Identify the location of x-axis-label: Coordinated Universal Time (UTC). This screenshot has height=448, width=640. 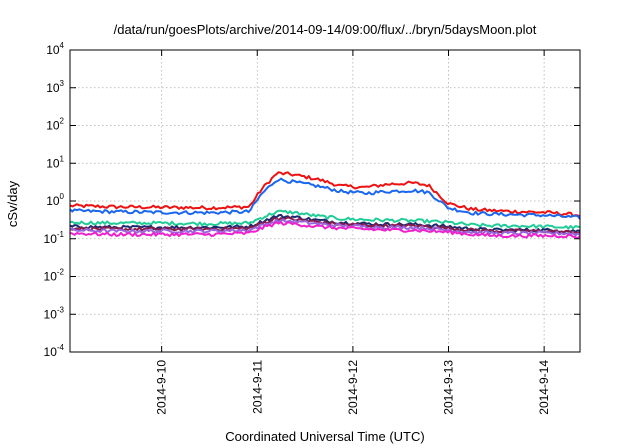
(324, 436).